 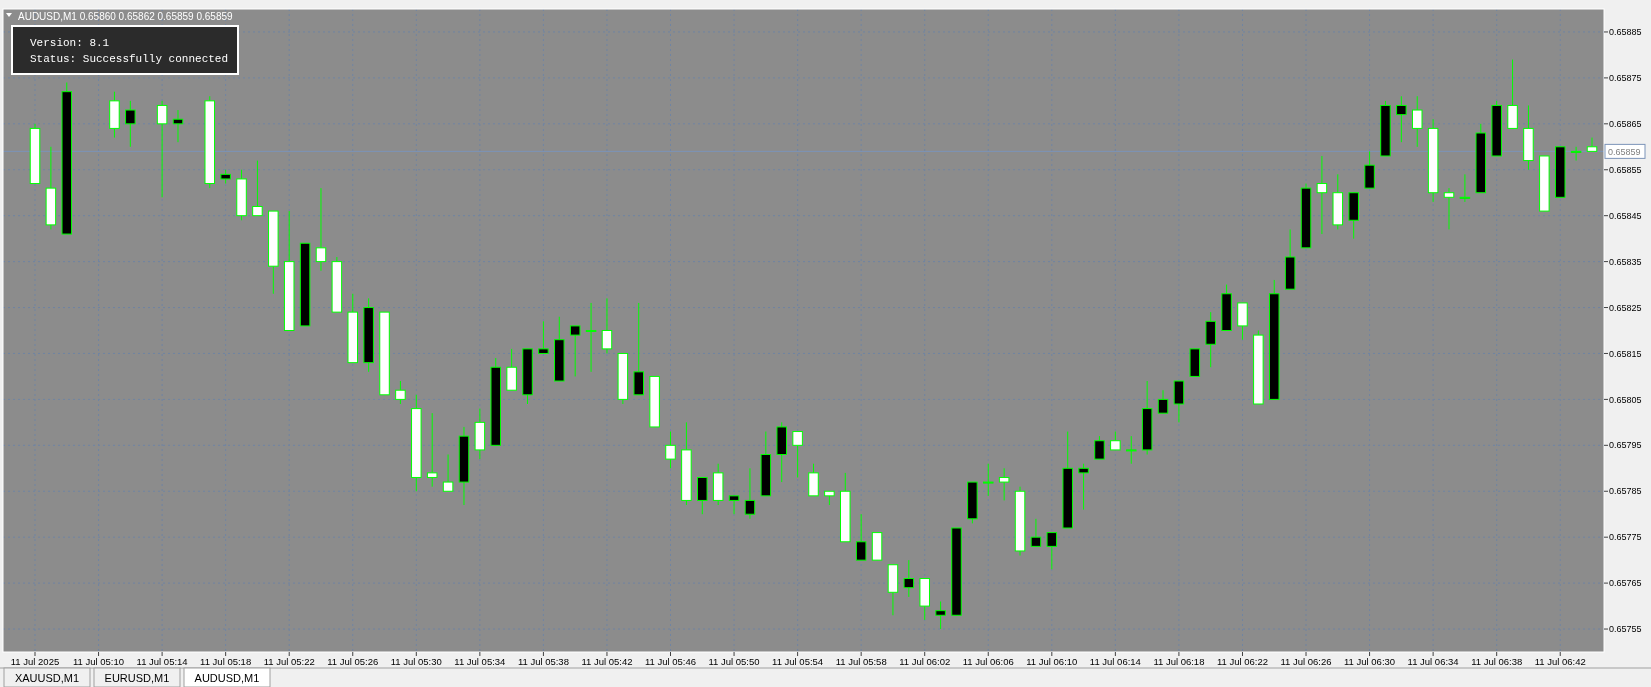 What do you see at coordinates (129, 59) in the screenshot?
I see `annotation: Status: Successfully connected` at bounding box center [129, 59].